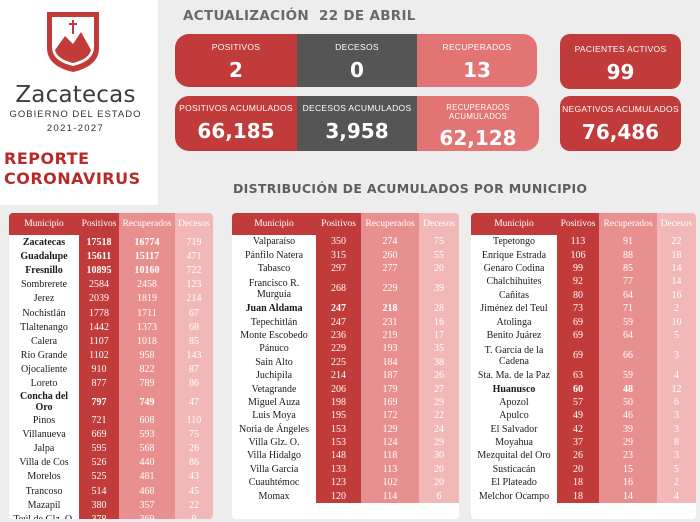 Image resolution: width=700 pixels, height=522 pixels. Describe the element at coordinates (236, 47) in the screenshot. I see `card-positivos-label: POSITIVOS` at that location.